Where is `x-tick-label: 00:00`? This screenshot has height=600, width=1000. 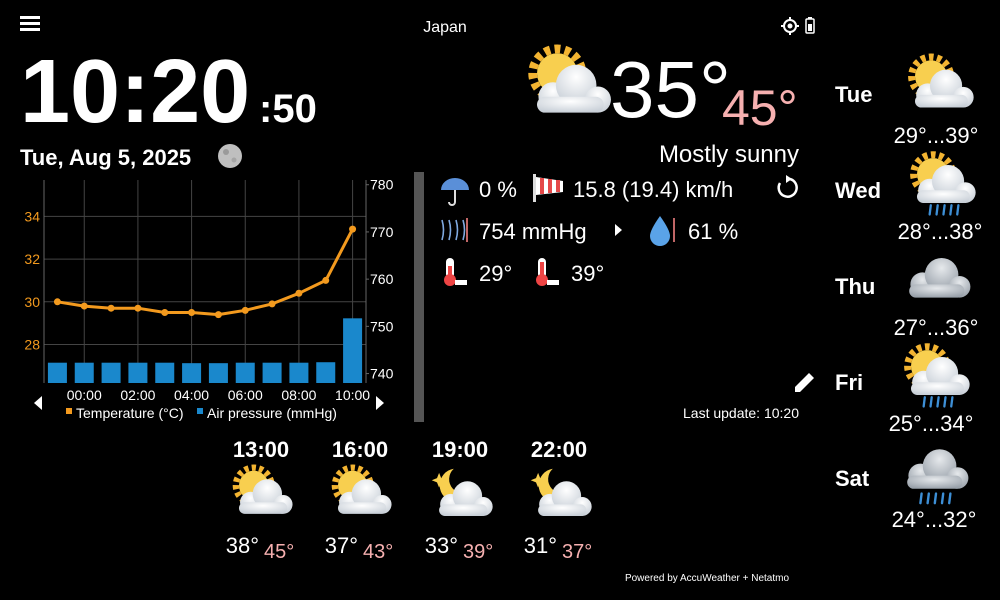 x-tick-label: 00:00 is located at coordinates (84, 395).